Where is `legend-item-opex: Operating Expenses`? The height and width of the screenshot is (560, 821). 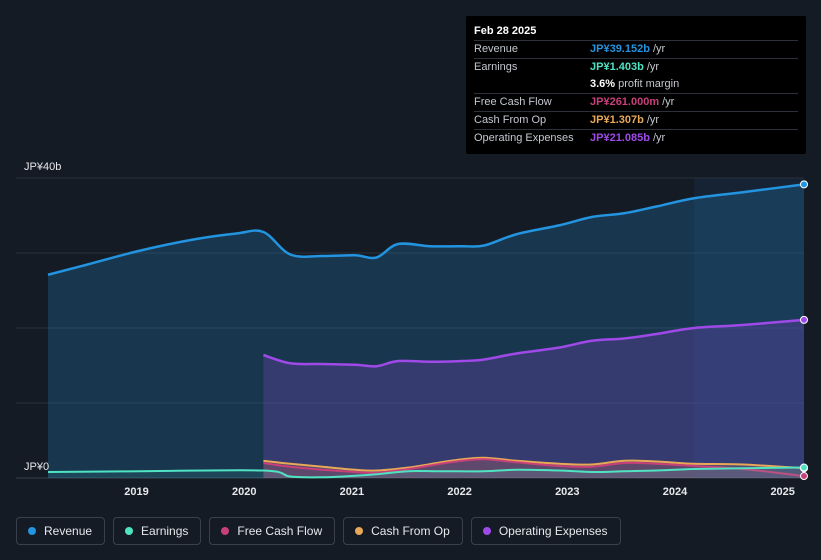
legend-item-opex: Operating Expenses is located at coordinates (545, 531).